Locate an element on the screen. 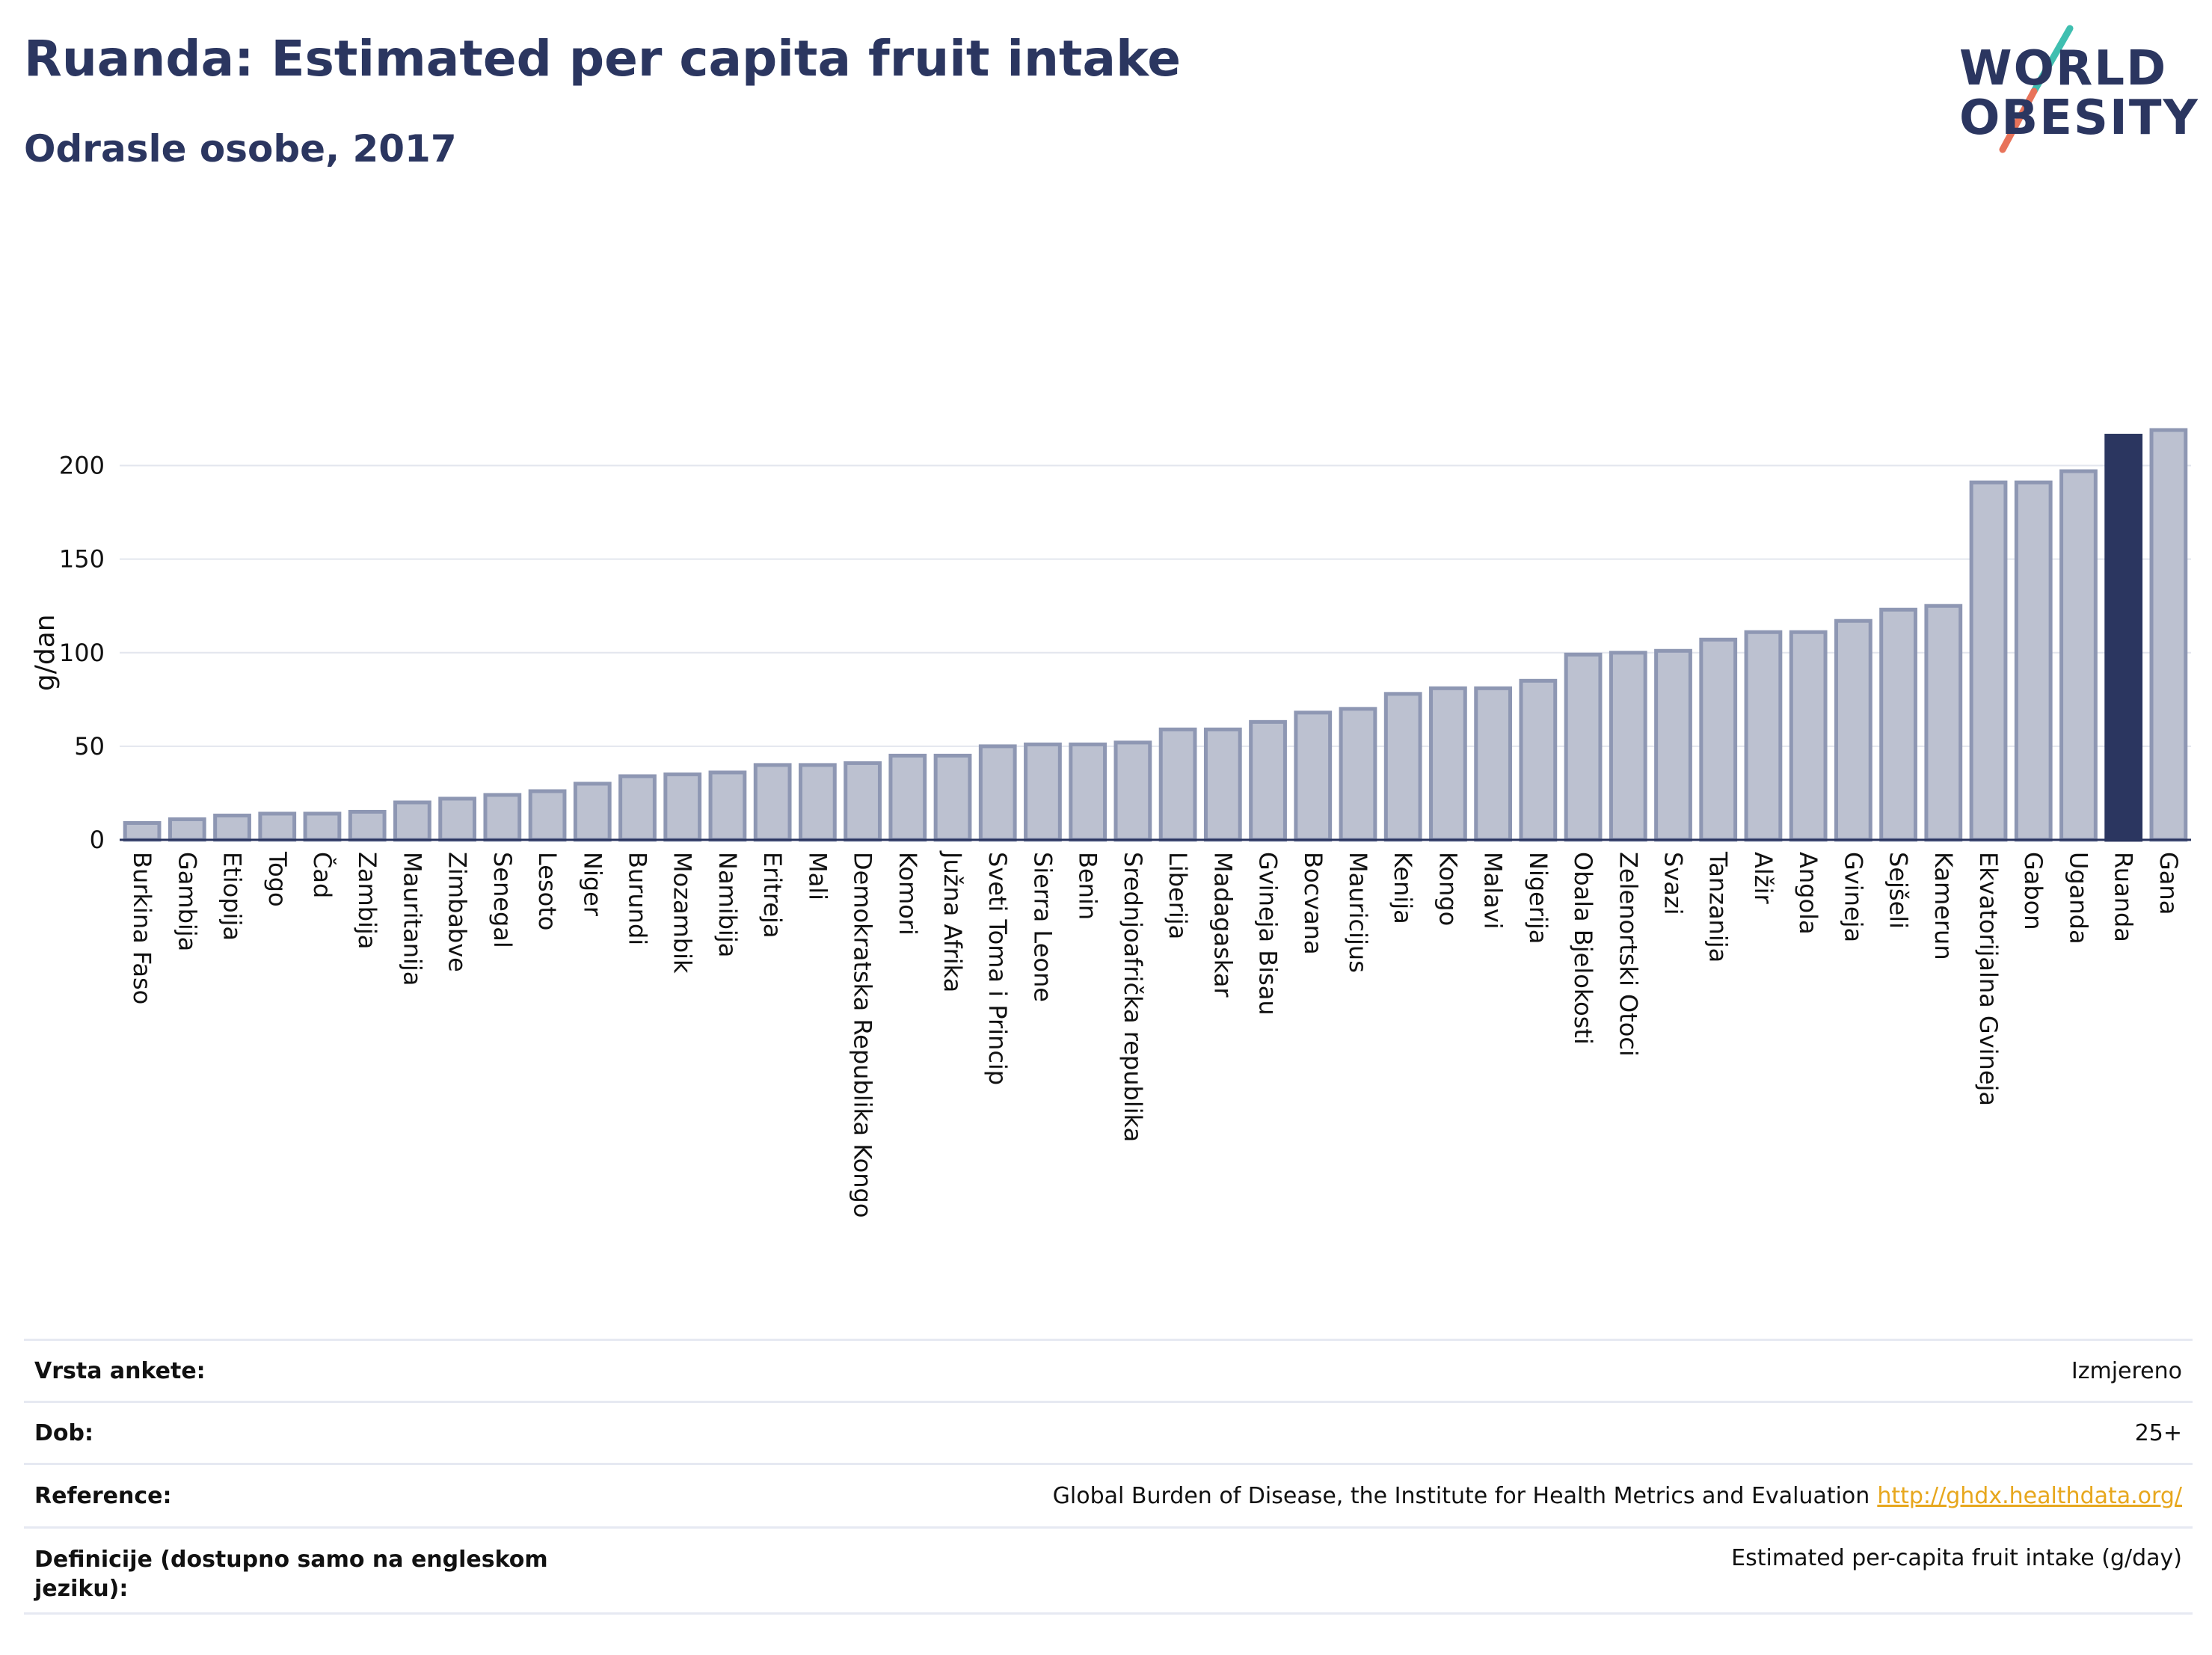 This screenshot has height=1655, width=2212. x-tick-label: Sveti Toma i Princip is located at coordinates (997, 968).